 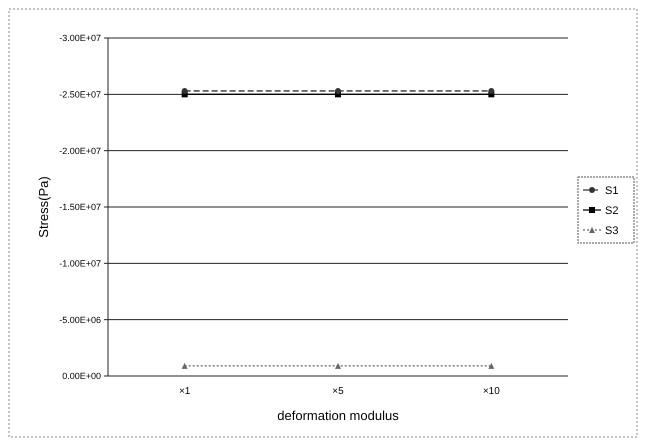 What do you see at coordinates (611, 190) in the screenshot?
I see `legend-label: S1` at bounding box center [611, 190].